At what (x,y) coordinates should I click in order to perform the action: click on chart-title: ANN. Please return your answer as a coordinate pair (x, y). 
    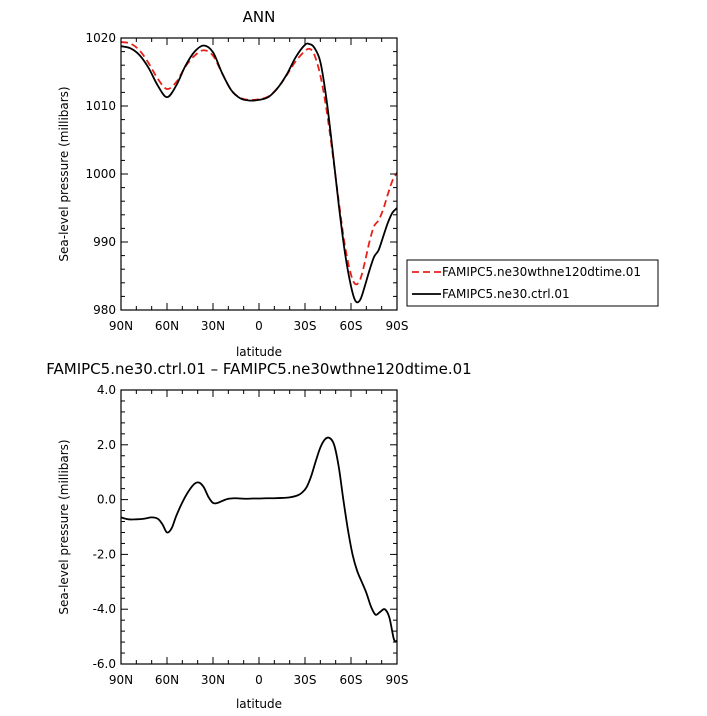
    Looking at the image, I should click on (259, 17).